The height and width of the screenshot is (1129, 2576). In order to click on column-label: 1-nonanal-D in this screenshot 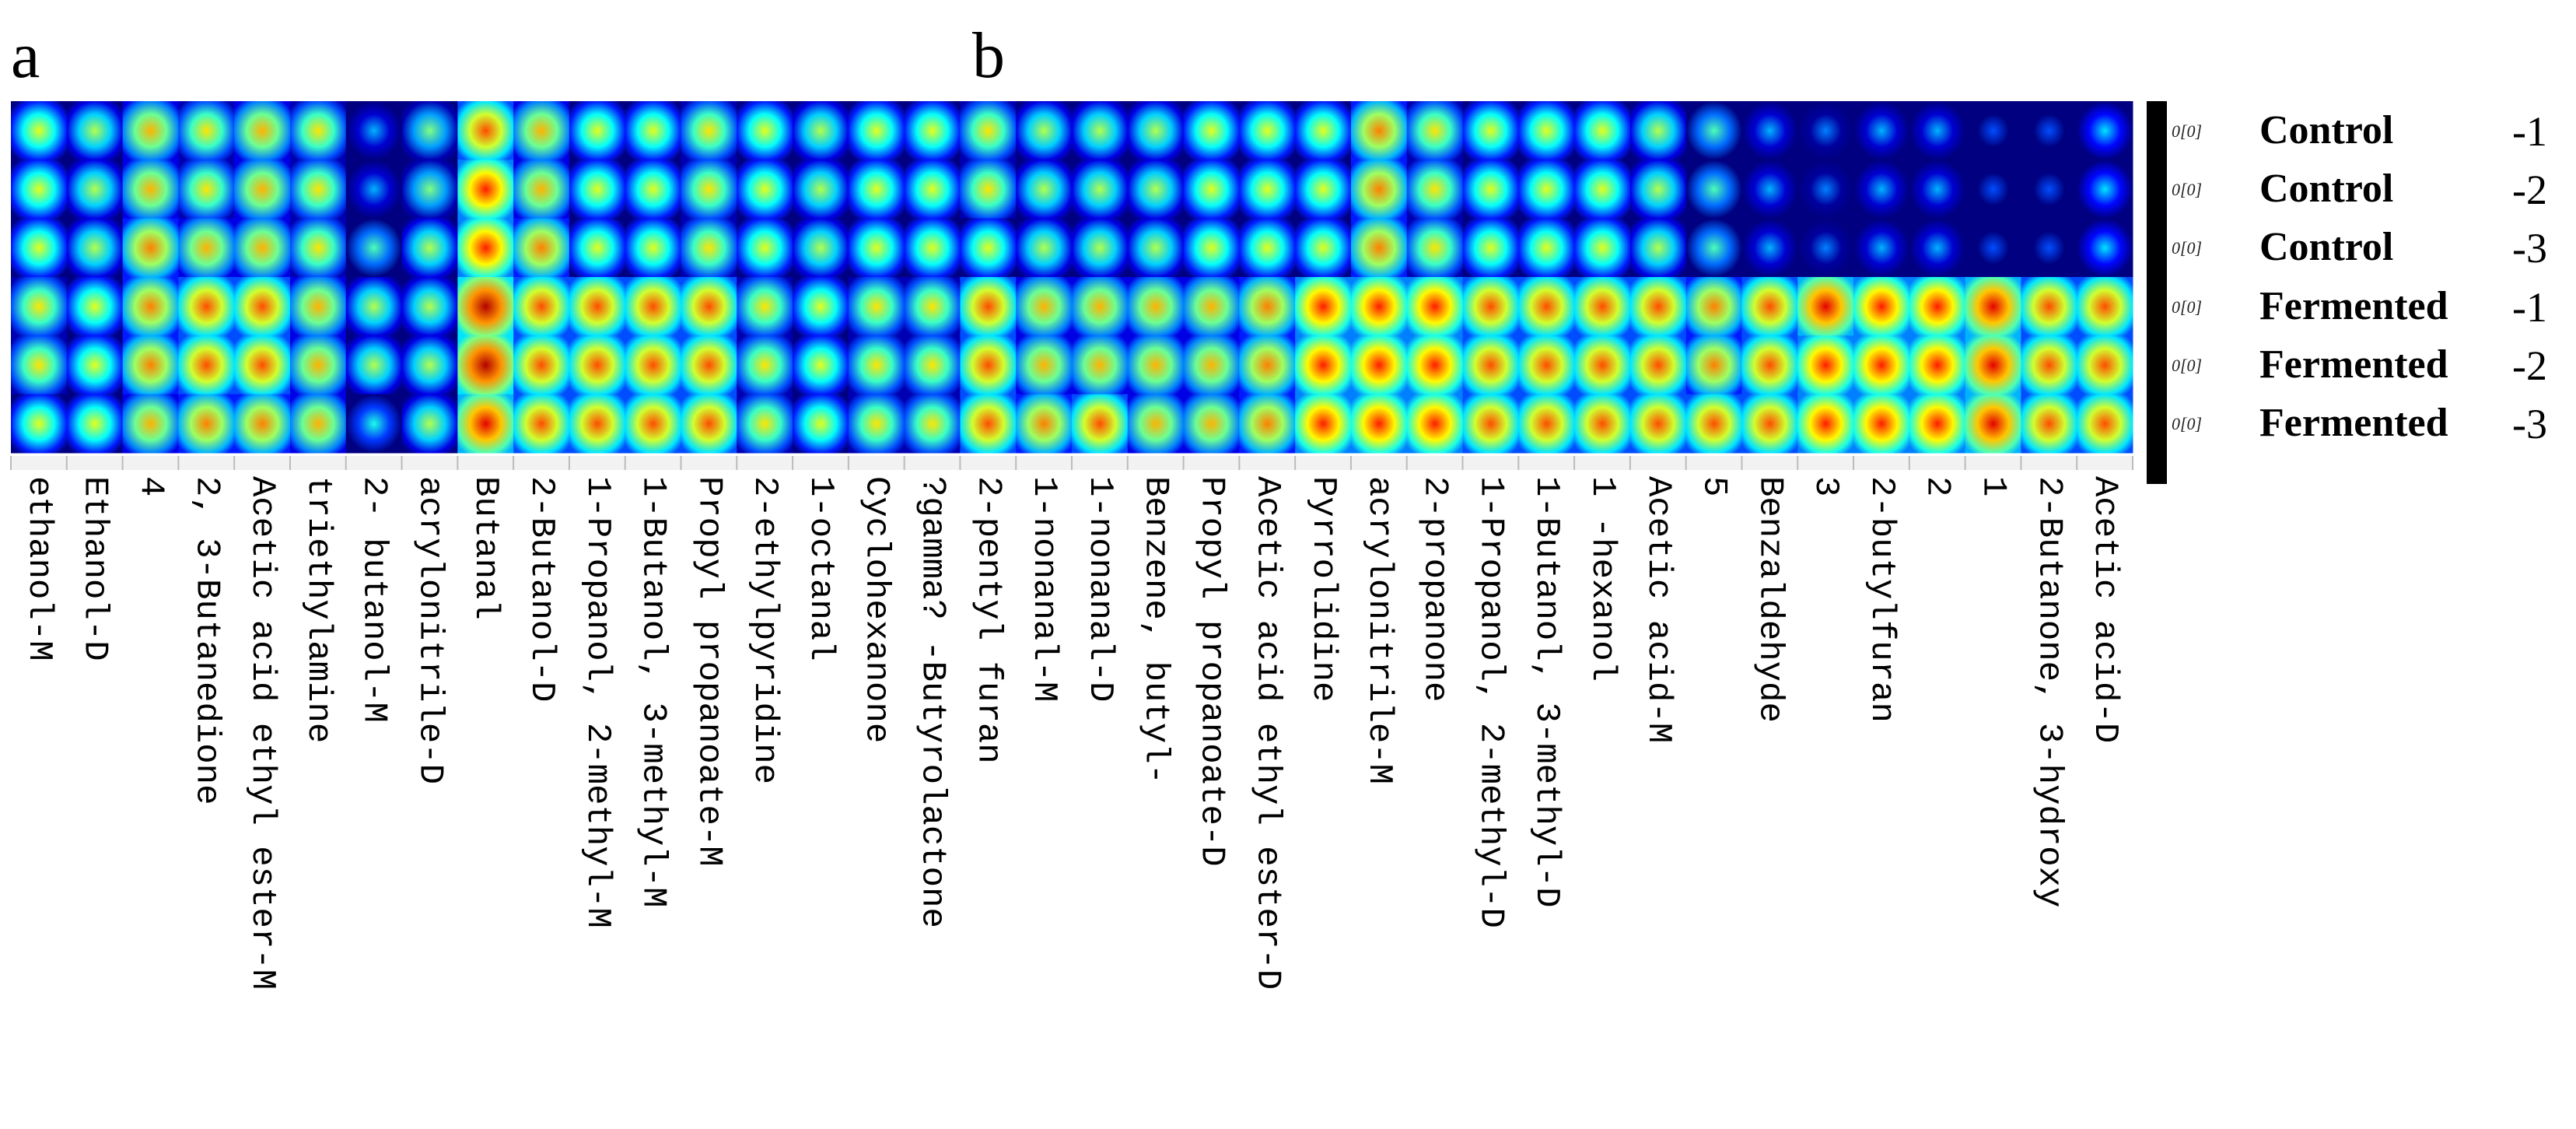, I will do `click(1100, 589)`.